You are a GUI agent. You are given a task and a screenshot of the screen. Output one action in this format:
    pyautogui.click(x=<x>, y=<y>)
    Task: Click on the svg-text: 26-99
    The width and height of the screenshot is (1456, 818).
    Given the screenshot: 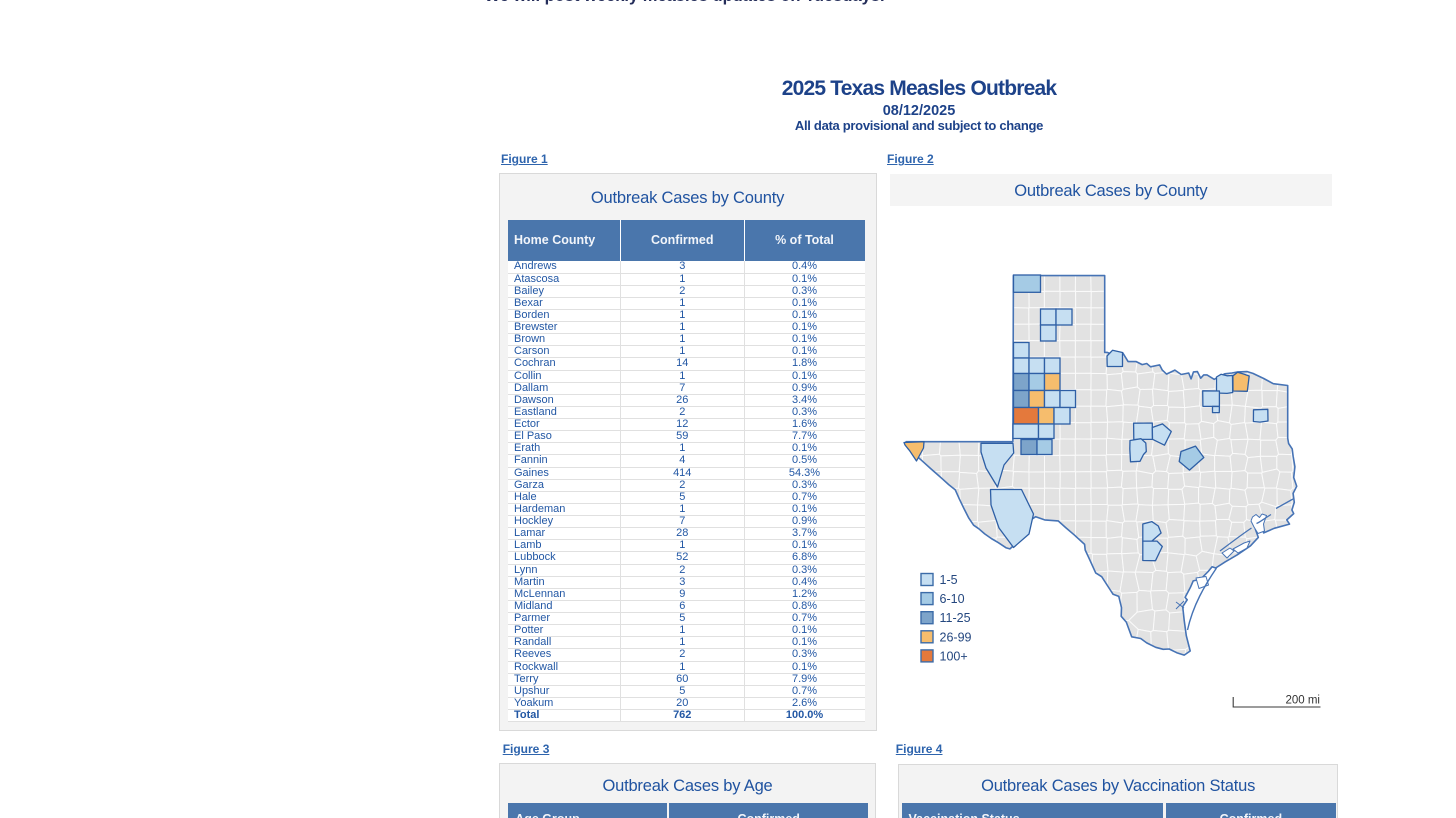 What is the action you would take?
    pyautogui.click(x=956, y=637)
    